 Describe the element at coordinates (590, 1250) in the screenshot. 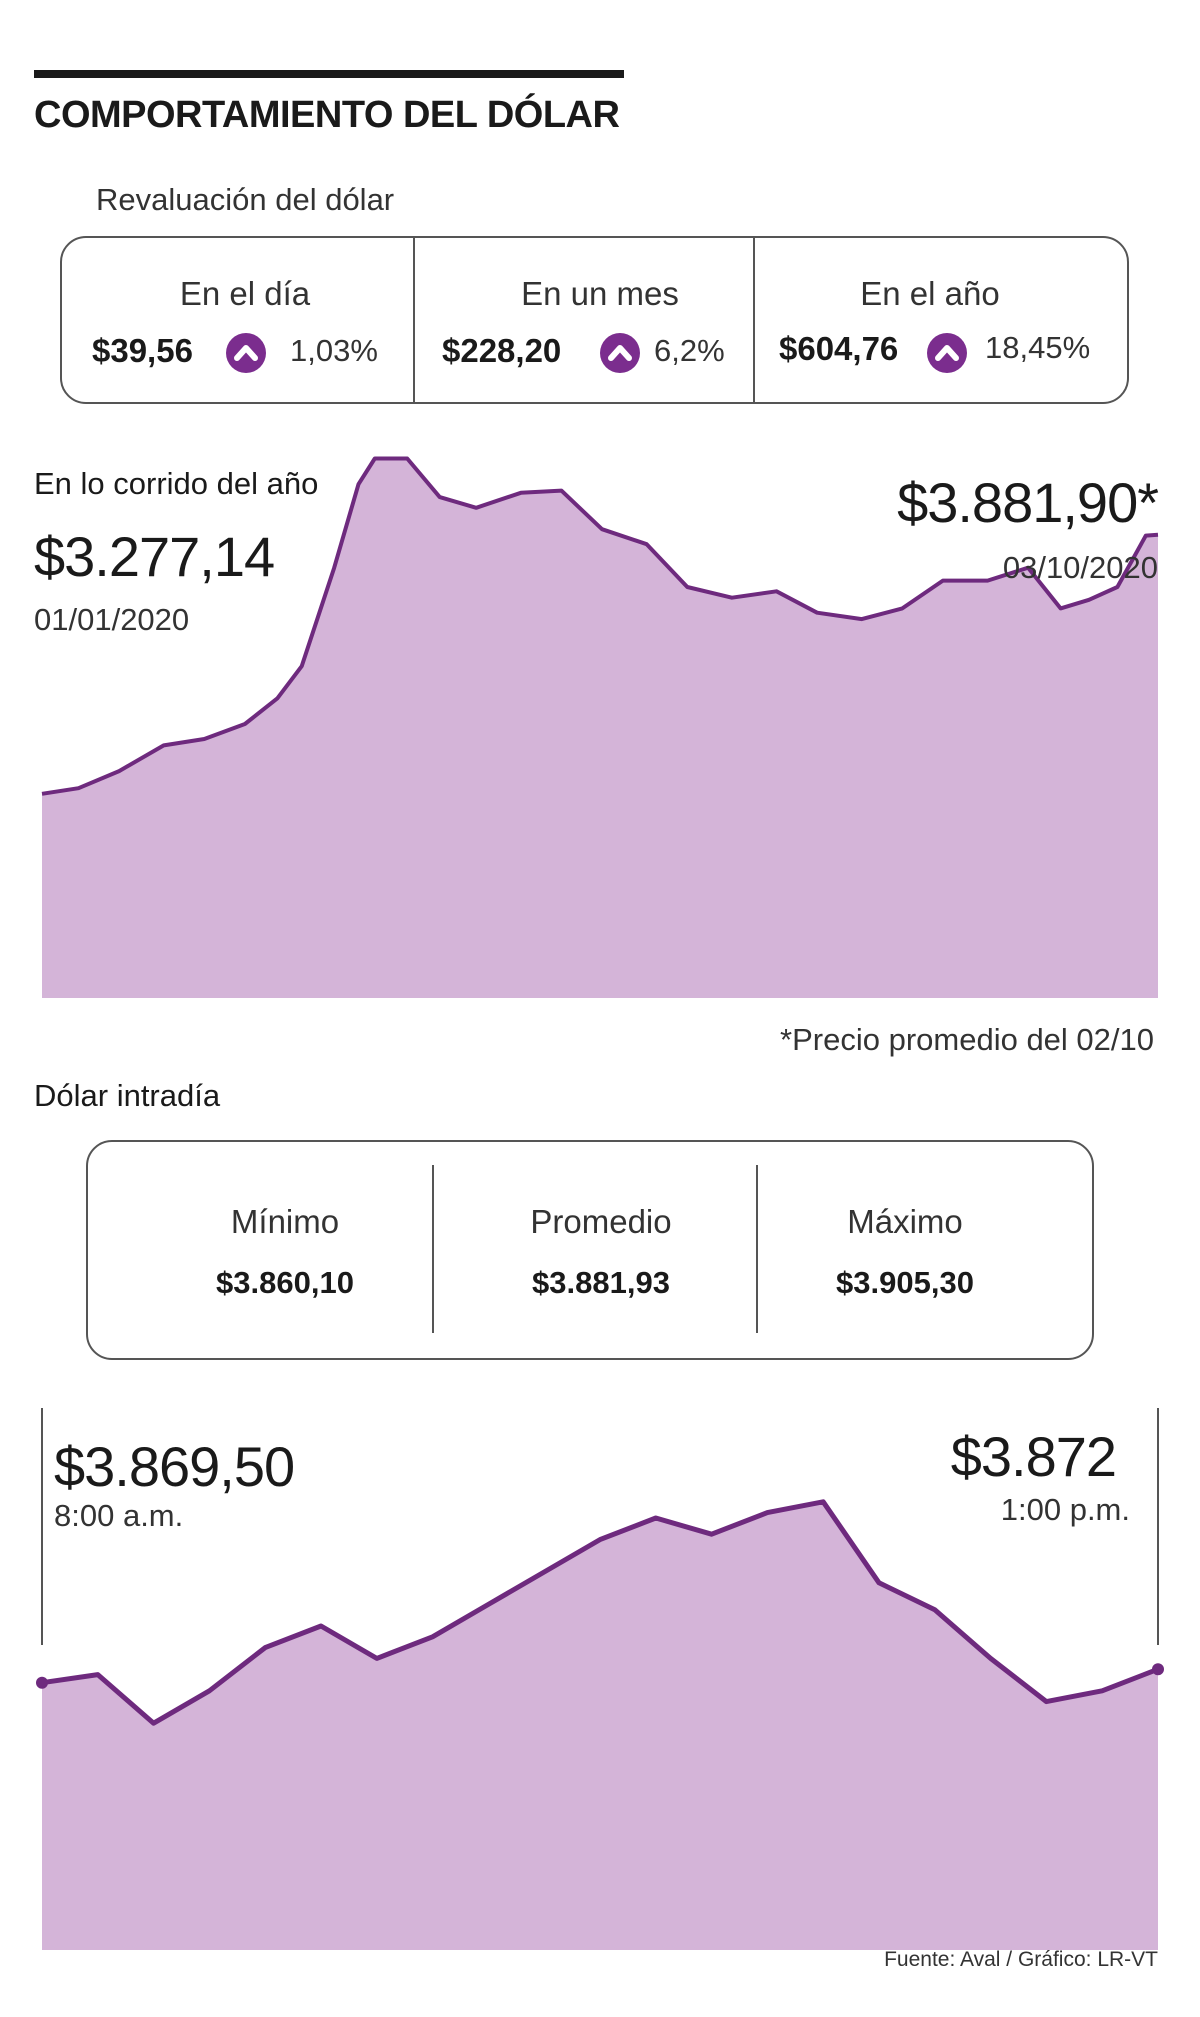

I see `intraday-stats-box` at that location.